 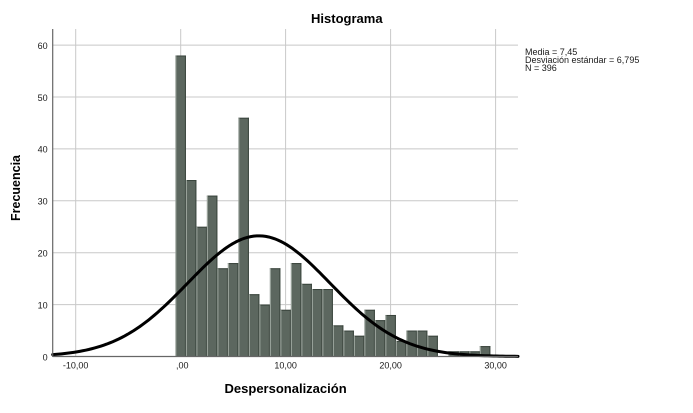 I want to click on svg-text: N = 396, so click(x=541, y=68).